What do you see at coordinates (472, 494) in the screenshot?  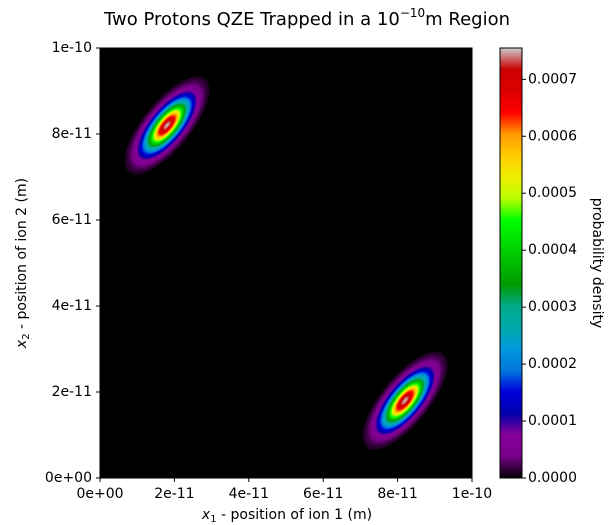 I see `x-tick-label: 1e-10` at bounding box center [472, 494].